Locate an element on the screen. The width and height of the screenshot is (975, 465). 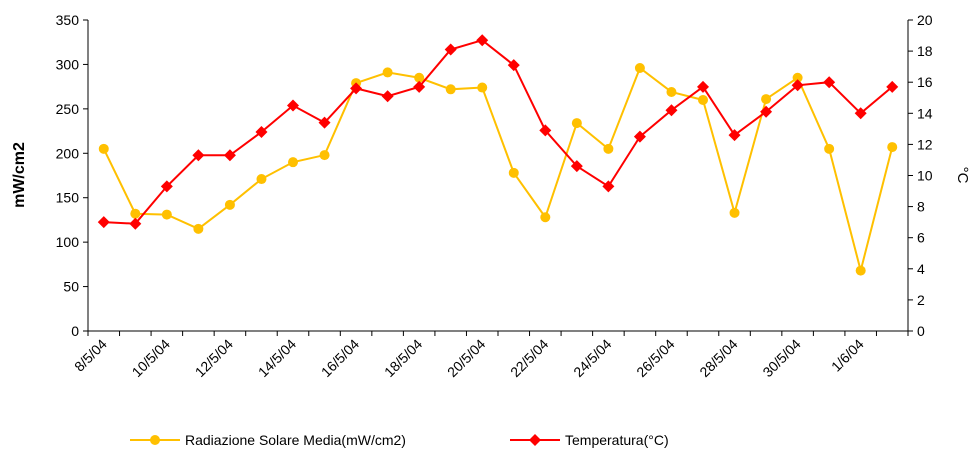
y2-tick-label: 12 is located at coordinates (925, 144).